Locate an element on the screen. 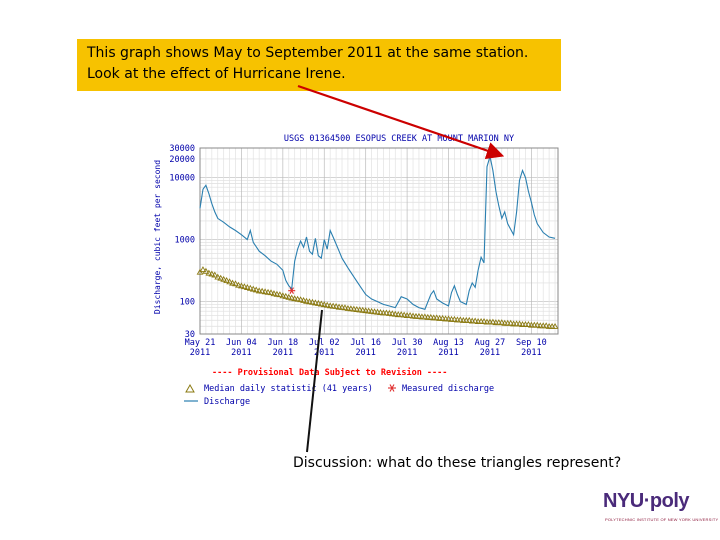 The width and height of the screenshot is (720, 540). x-tick-label: Sep 10 is located at coordinates (531, 343).